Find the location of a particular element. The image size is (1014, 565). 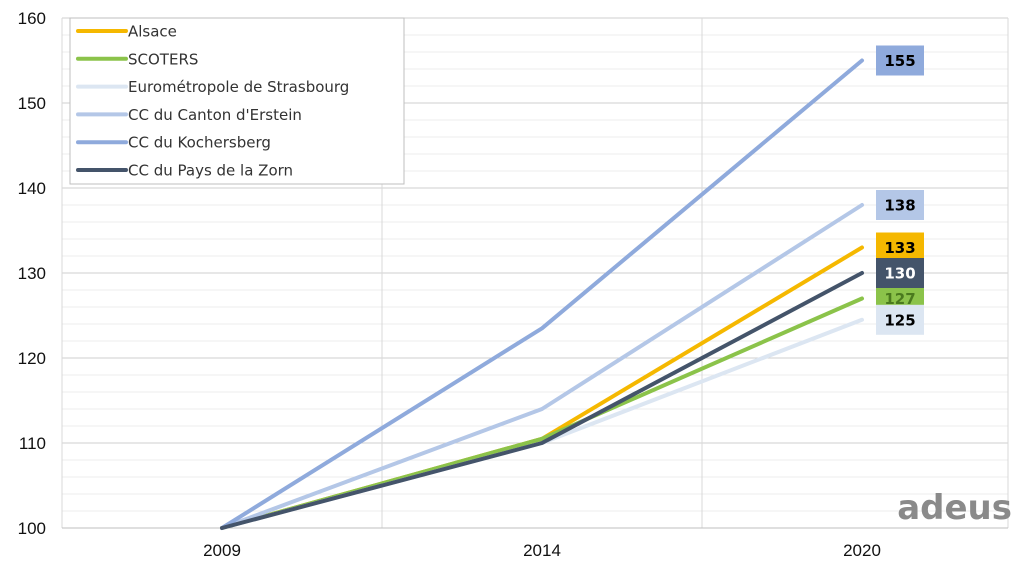

legend-entry: Alsace is located at coordinates (152, 32).